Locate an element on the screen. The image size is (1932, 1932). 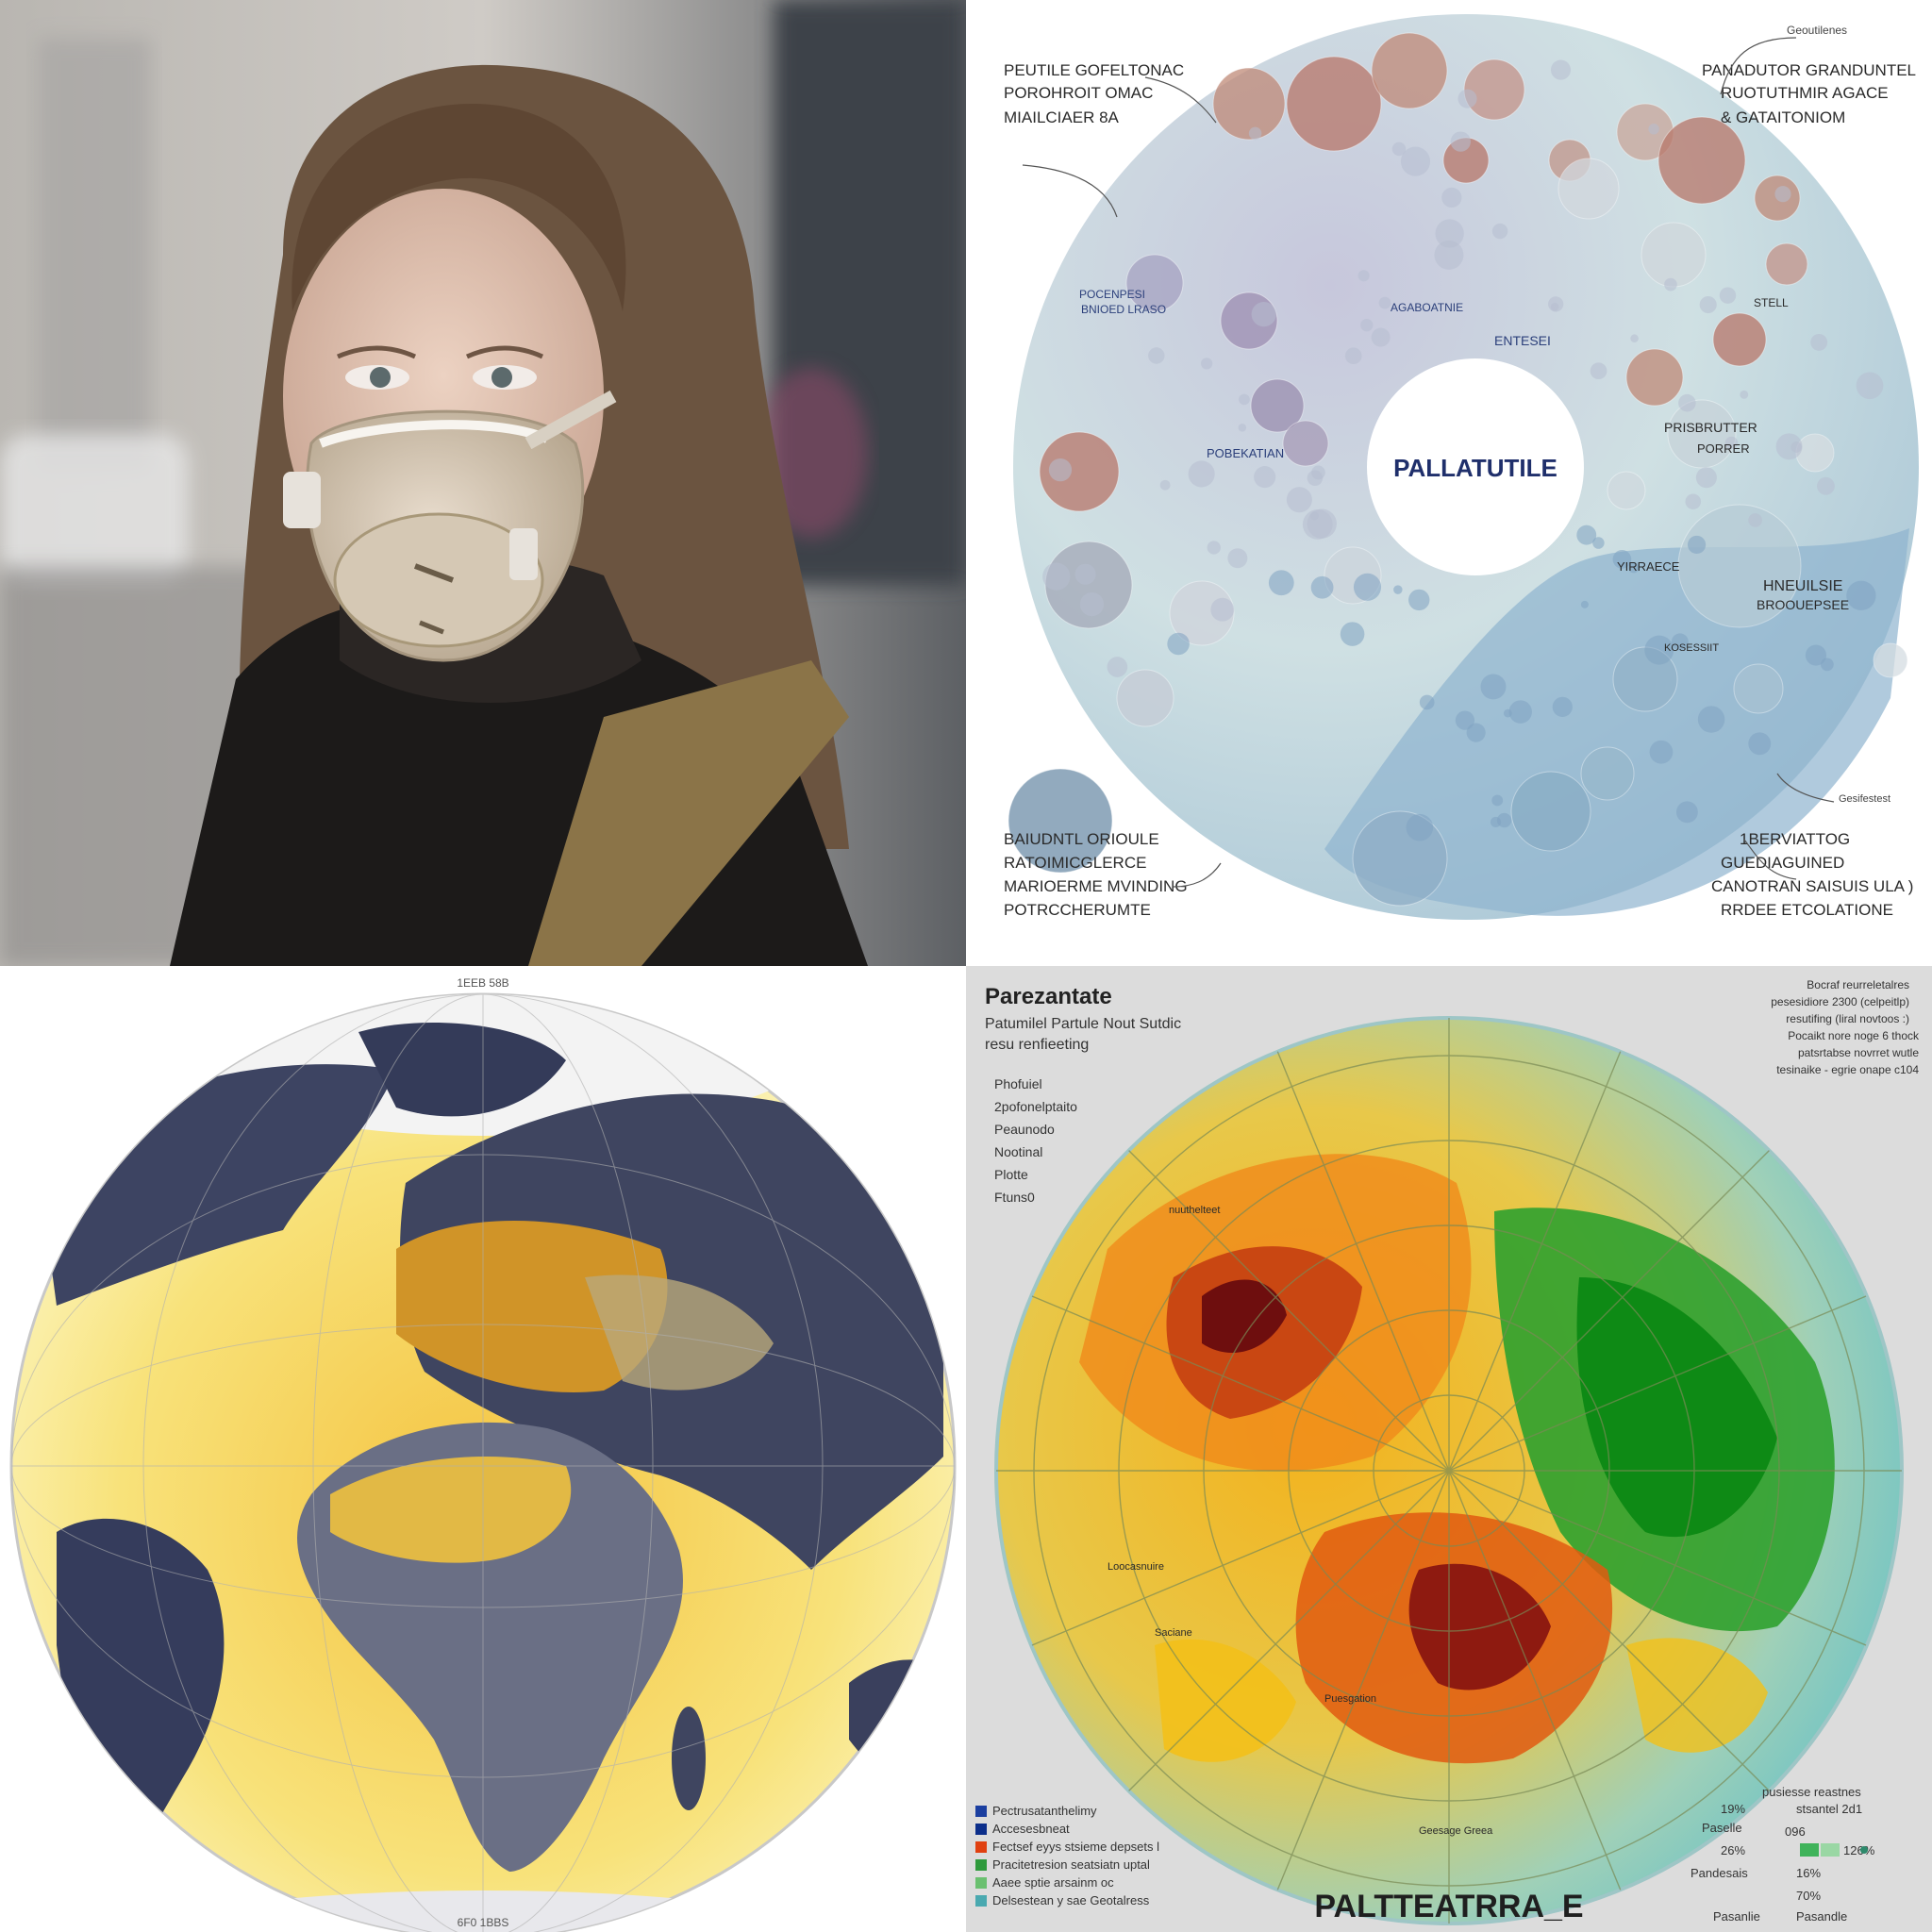
map-label: Puesgation is located at coordinates (1350, 1699).